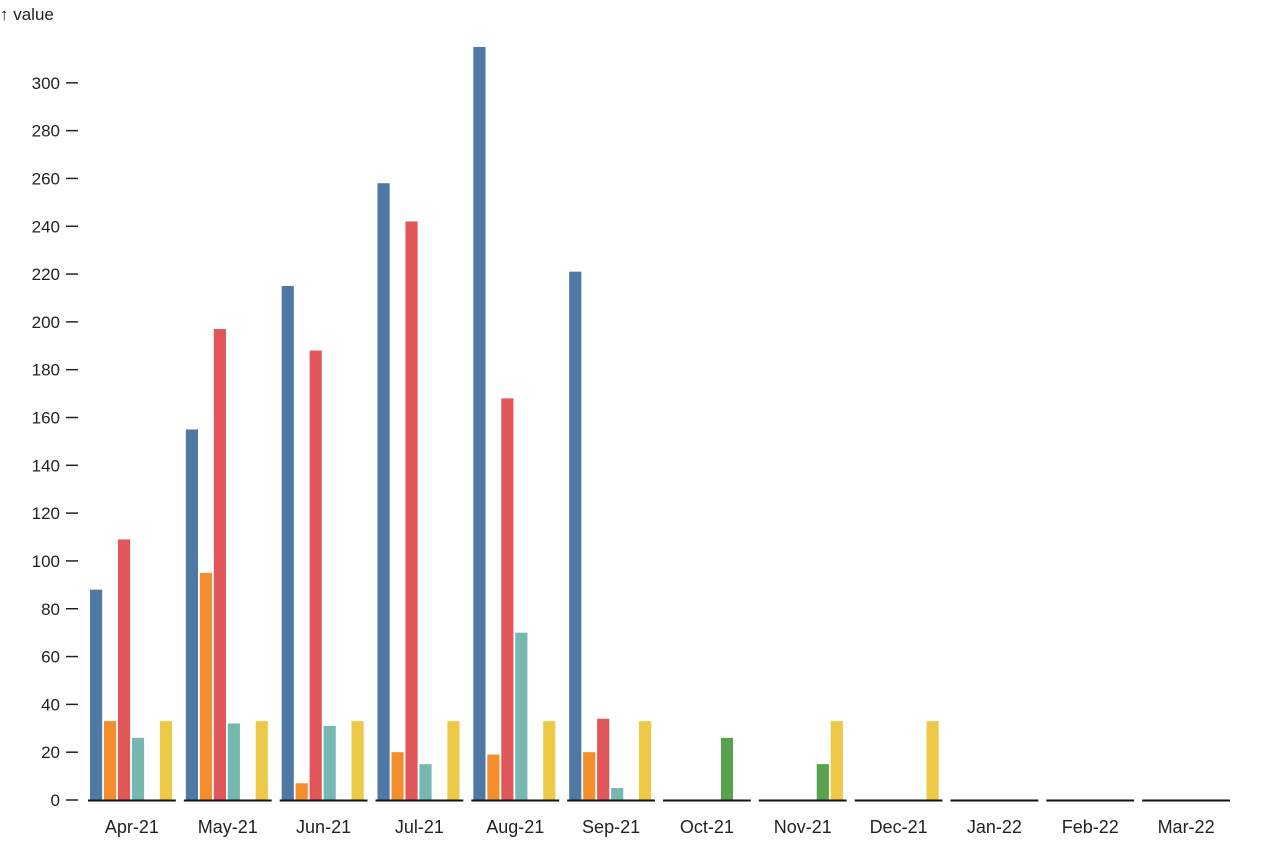  Describe the element at coordinates (46, 513) in the screenshot. I see `y-tick-label: 120` at that location.